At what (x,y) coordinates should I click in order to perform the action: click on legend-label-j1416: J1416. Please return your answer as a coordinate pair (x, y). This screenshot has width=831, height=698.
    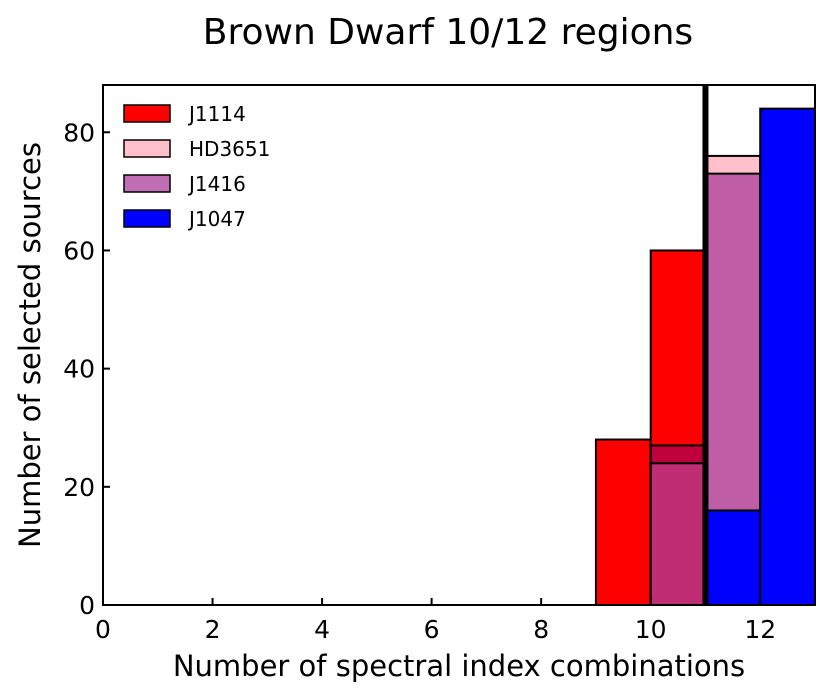
    Looking at the image, I should click on (216, 184).